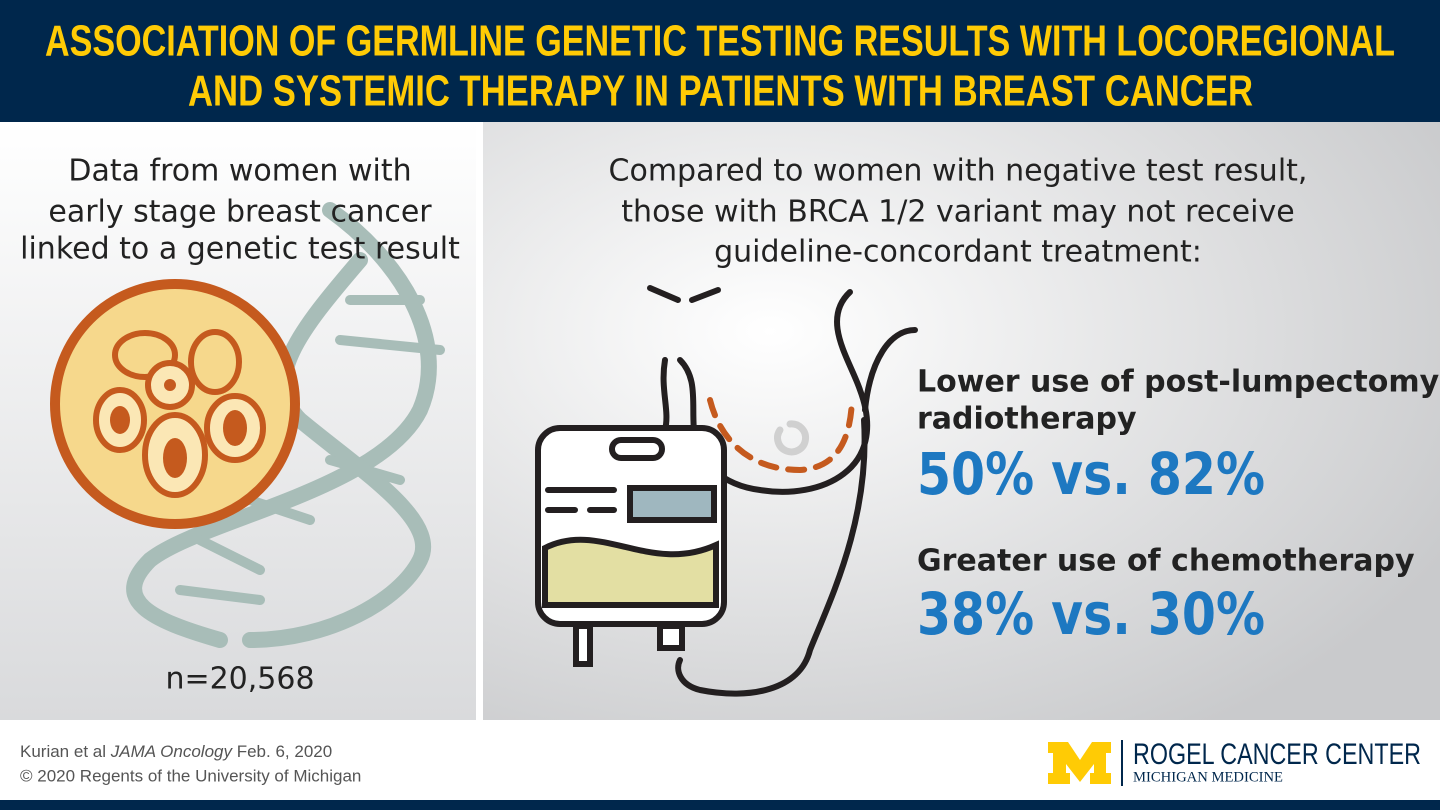  What do you see at coordinates (1027, 419) in the screenshot?
I see `finding-label: radiotherapy` at bounding box center [1027, 419].